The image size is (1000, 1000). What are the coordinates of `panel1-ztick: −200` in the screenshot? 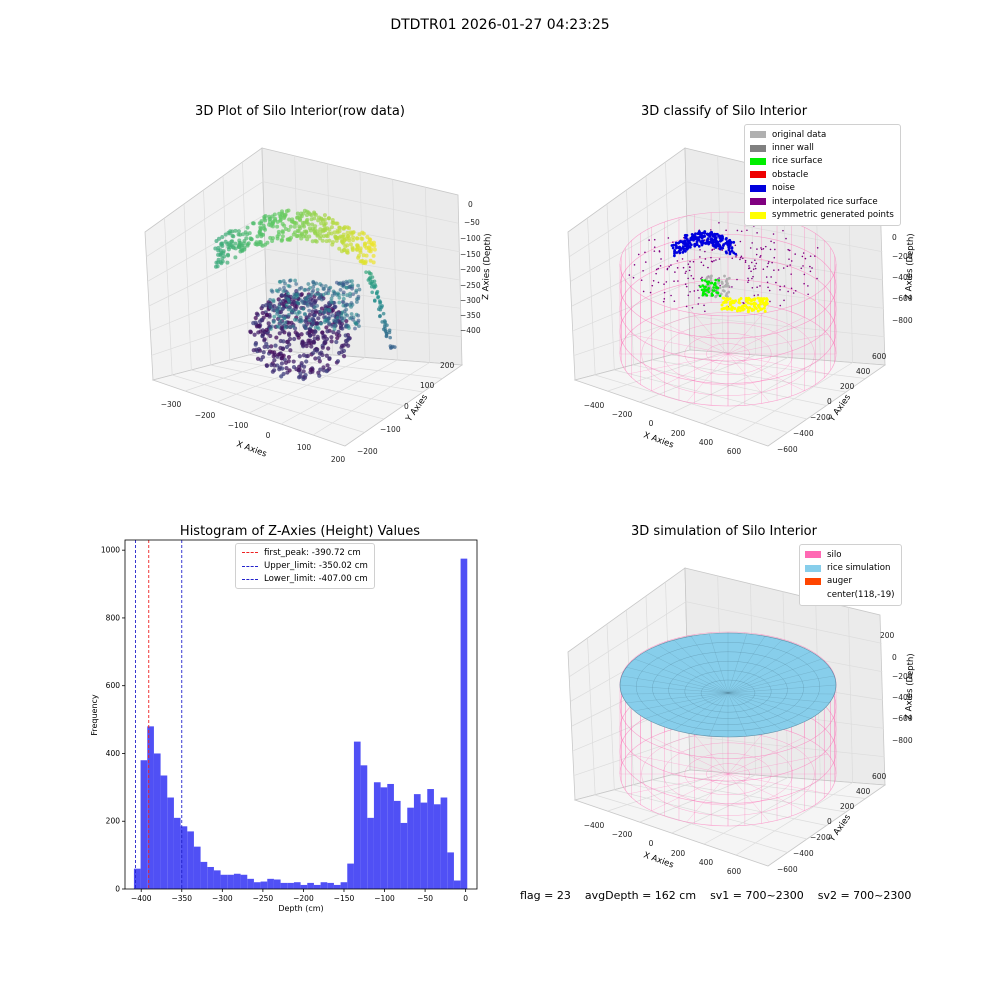 It's located at (470, 269).